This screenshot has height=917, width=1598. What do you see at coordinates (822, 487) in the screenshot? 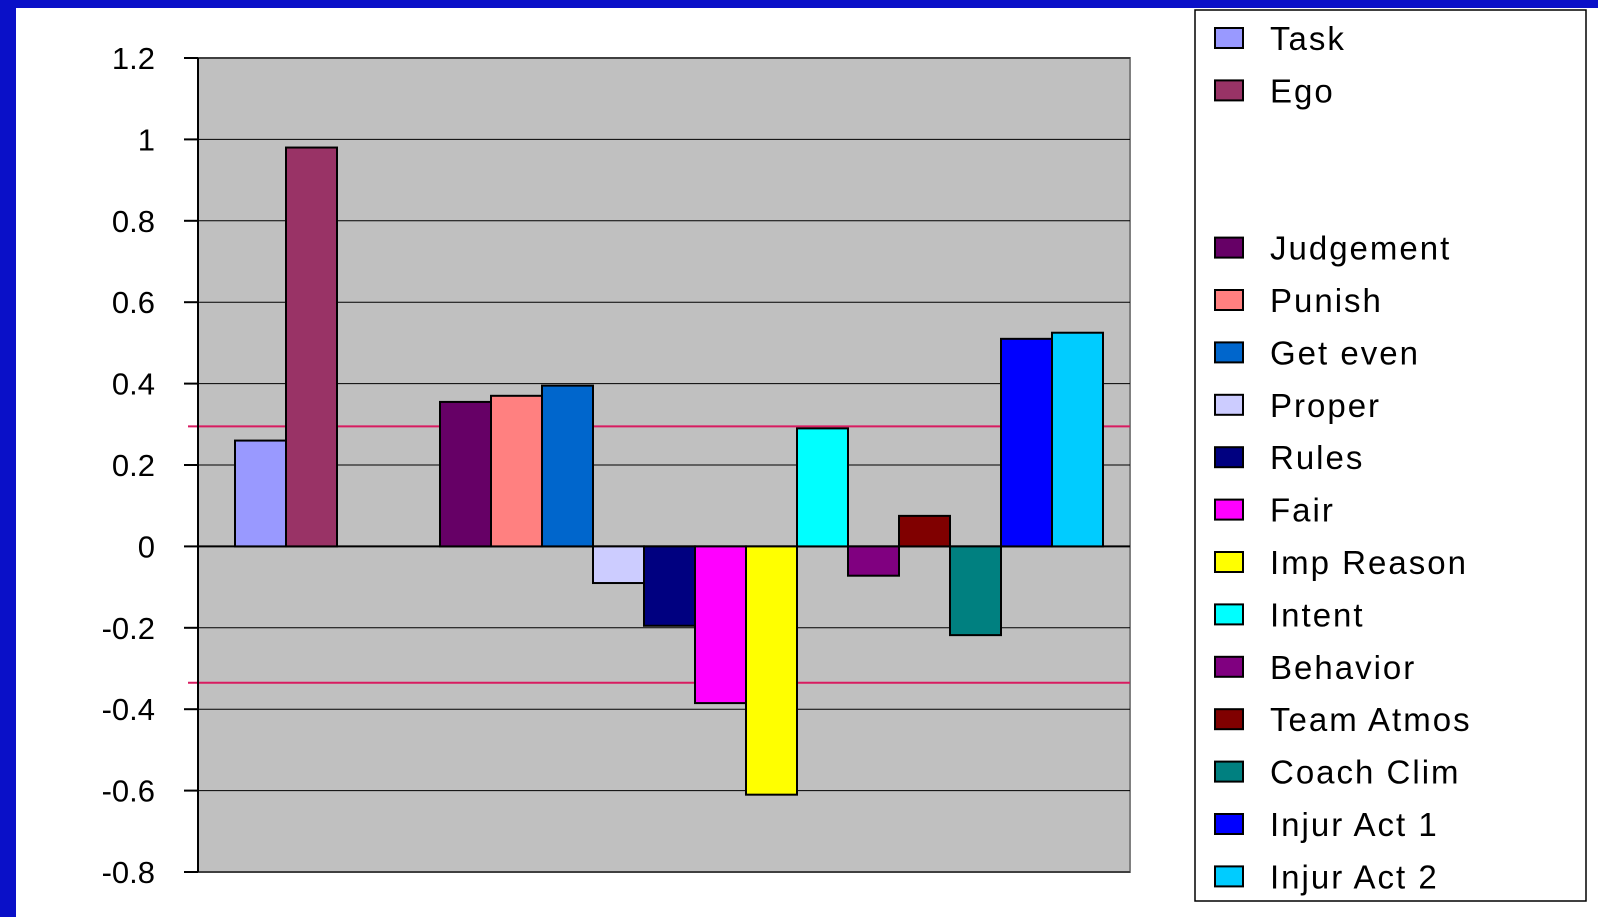
I see `bar-intent` at bounding box center [822, 487].